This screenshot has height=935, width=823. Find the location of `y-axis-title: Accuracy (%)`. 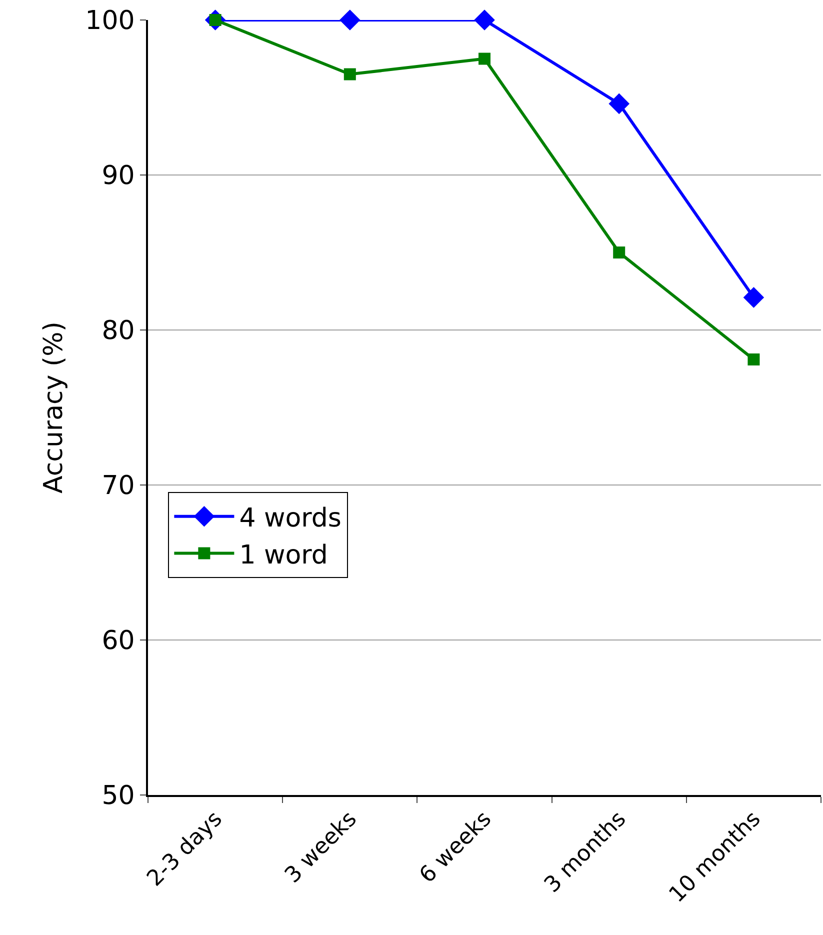

y-axis-title: Accuracy (%) is located at coordinates (54, 408).